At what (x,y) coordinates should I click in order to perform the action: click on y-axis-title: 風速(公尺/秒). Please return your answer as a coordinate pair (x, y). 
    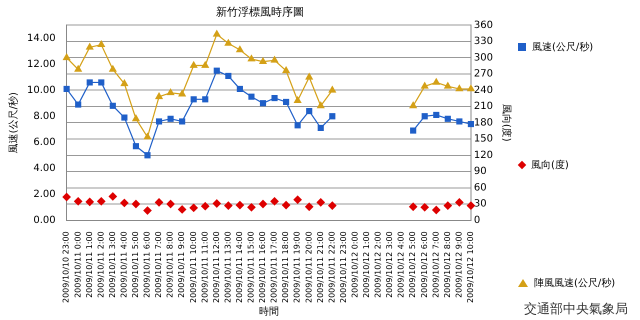
    Looking at the image, I should click on (14, 123).